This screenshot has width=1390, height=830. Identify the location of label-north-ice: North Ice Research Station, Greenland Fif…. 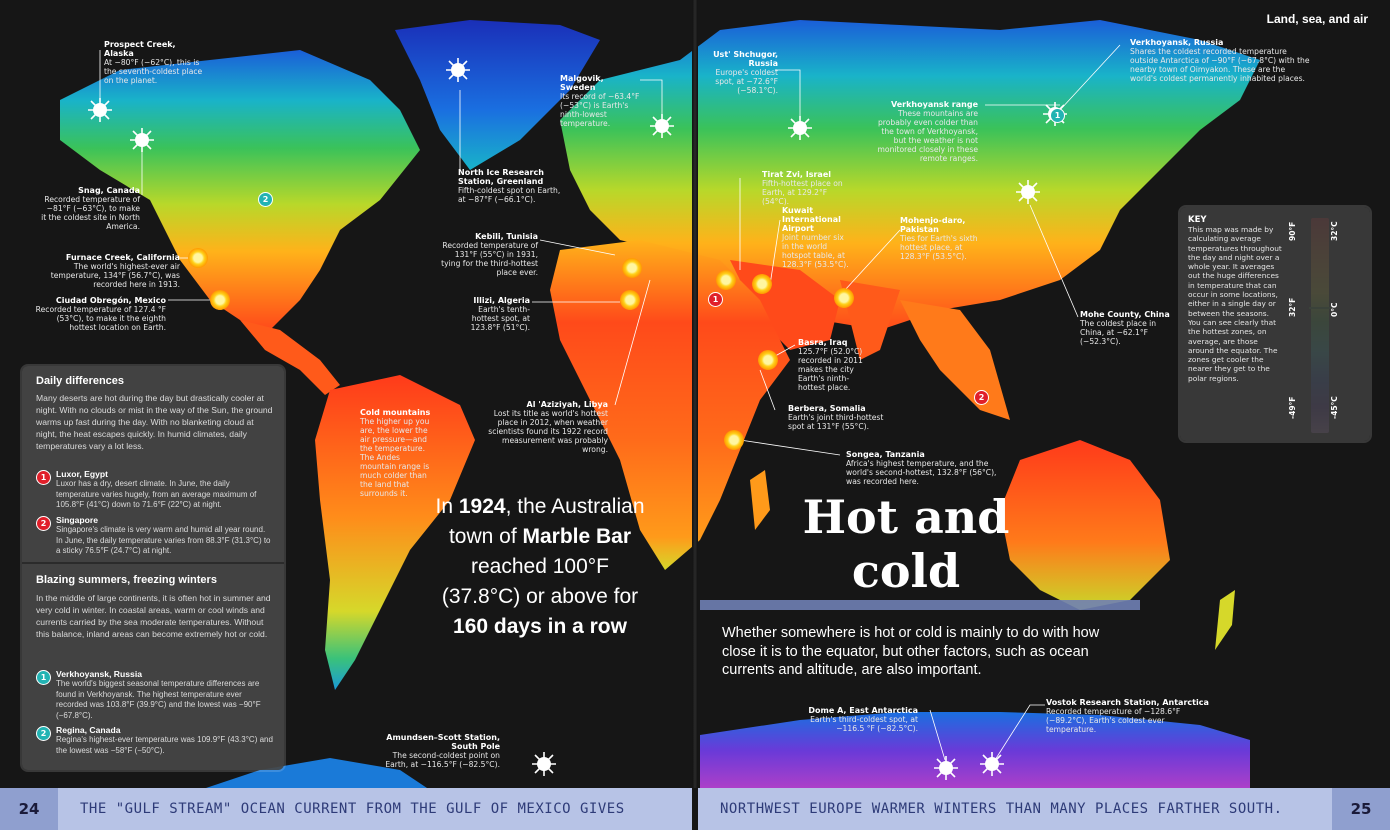
(509, 186).